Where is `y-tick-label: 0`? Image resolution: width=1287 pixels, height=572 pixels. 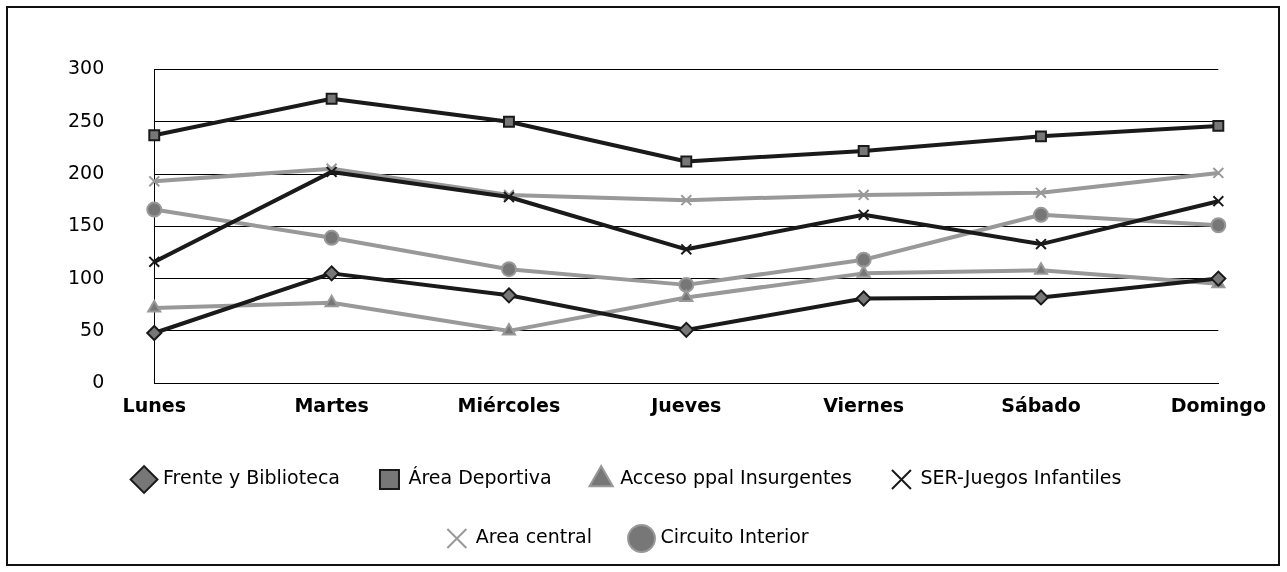 y-tick-label: 0 is located at coordinates (98, 381).